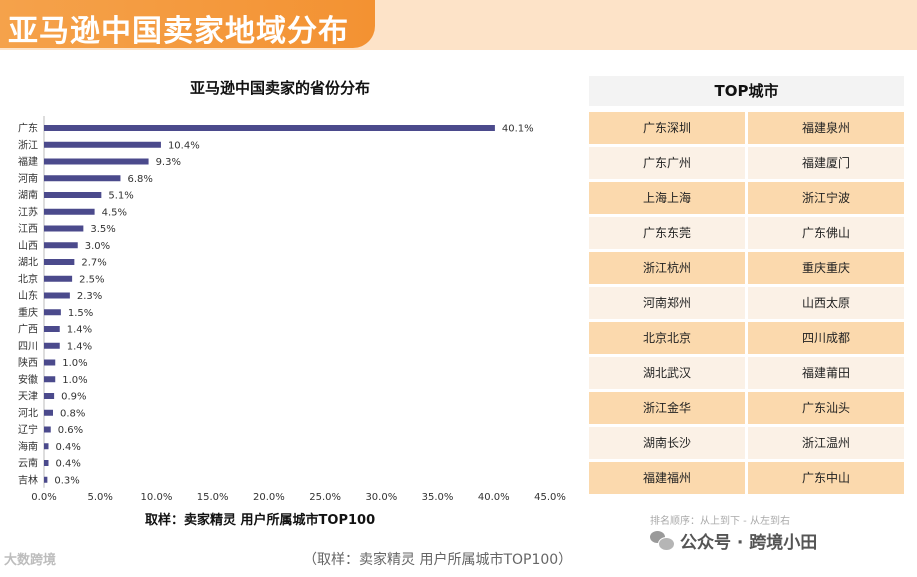 The height and width of the screenshot is (577, 917). I want to click on value-label: 0.6%, so click(70, 430).